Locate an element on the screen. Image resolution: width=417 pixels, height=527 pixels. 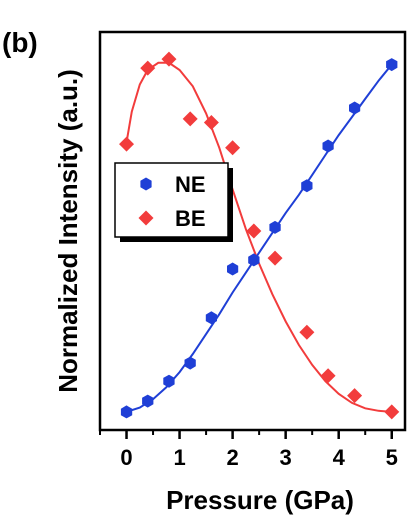
x-tick-label: 0 is located at coordinates (126, 457).